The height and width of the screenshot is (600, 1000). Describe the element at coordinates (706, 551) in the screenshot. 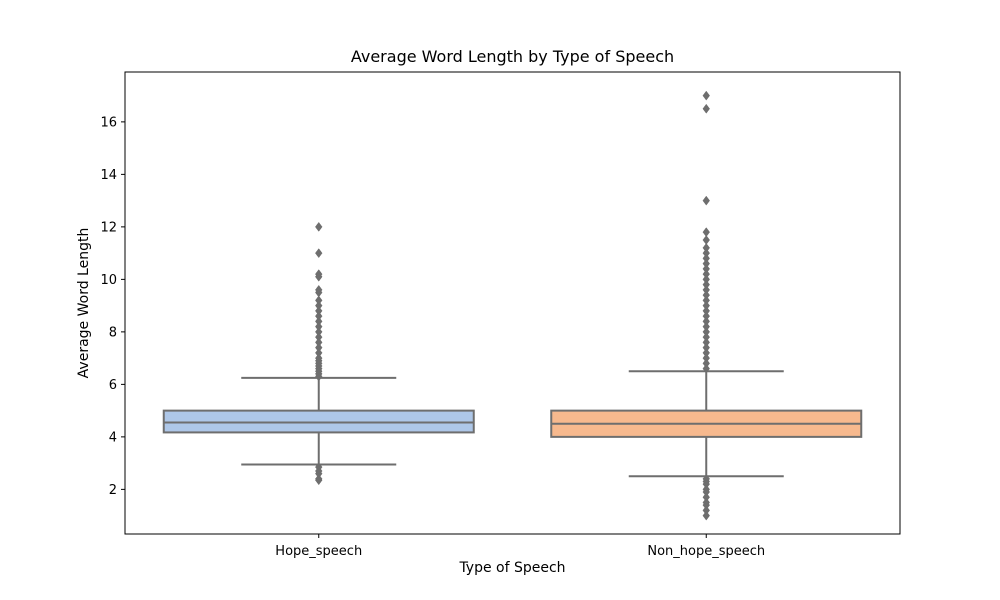

I see `x-tick-label: Non_hope_speech` at that location.